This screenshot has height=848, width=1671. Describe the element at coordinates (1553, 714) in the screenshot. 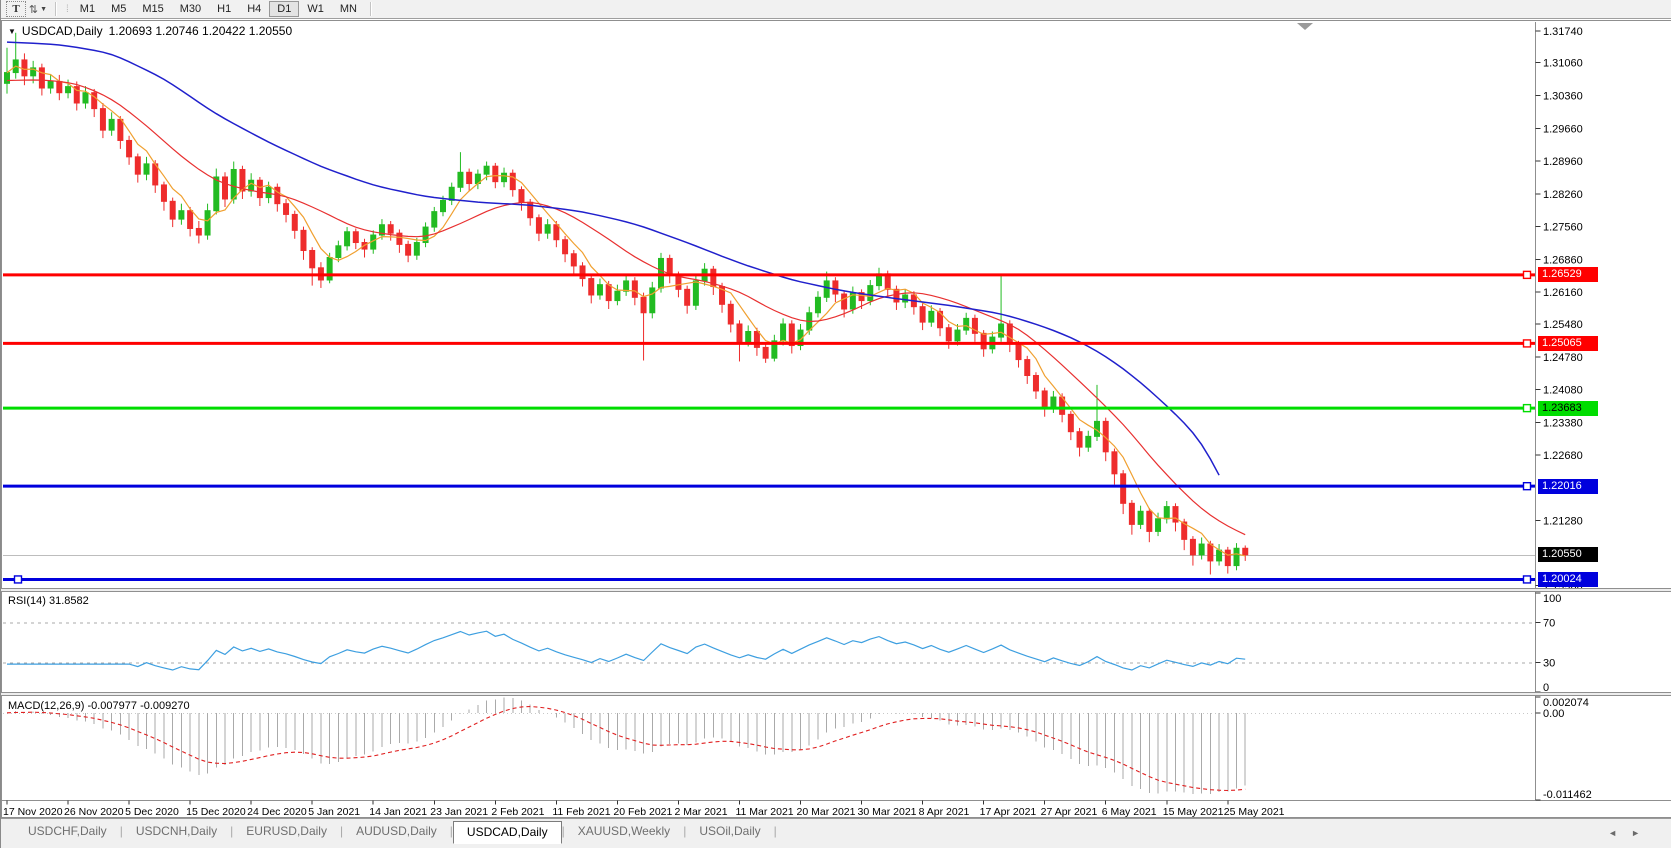

I see `svg-text: 0.00` at that location.